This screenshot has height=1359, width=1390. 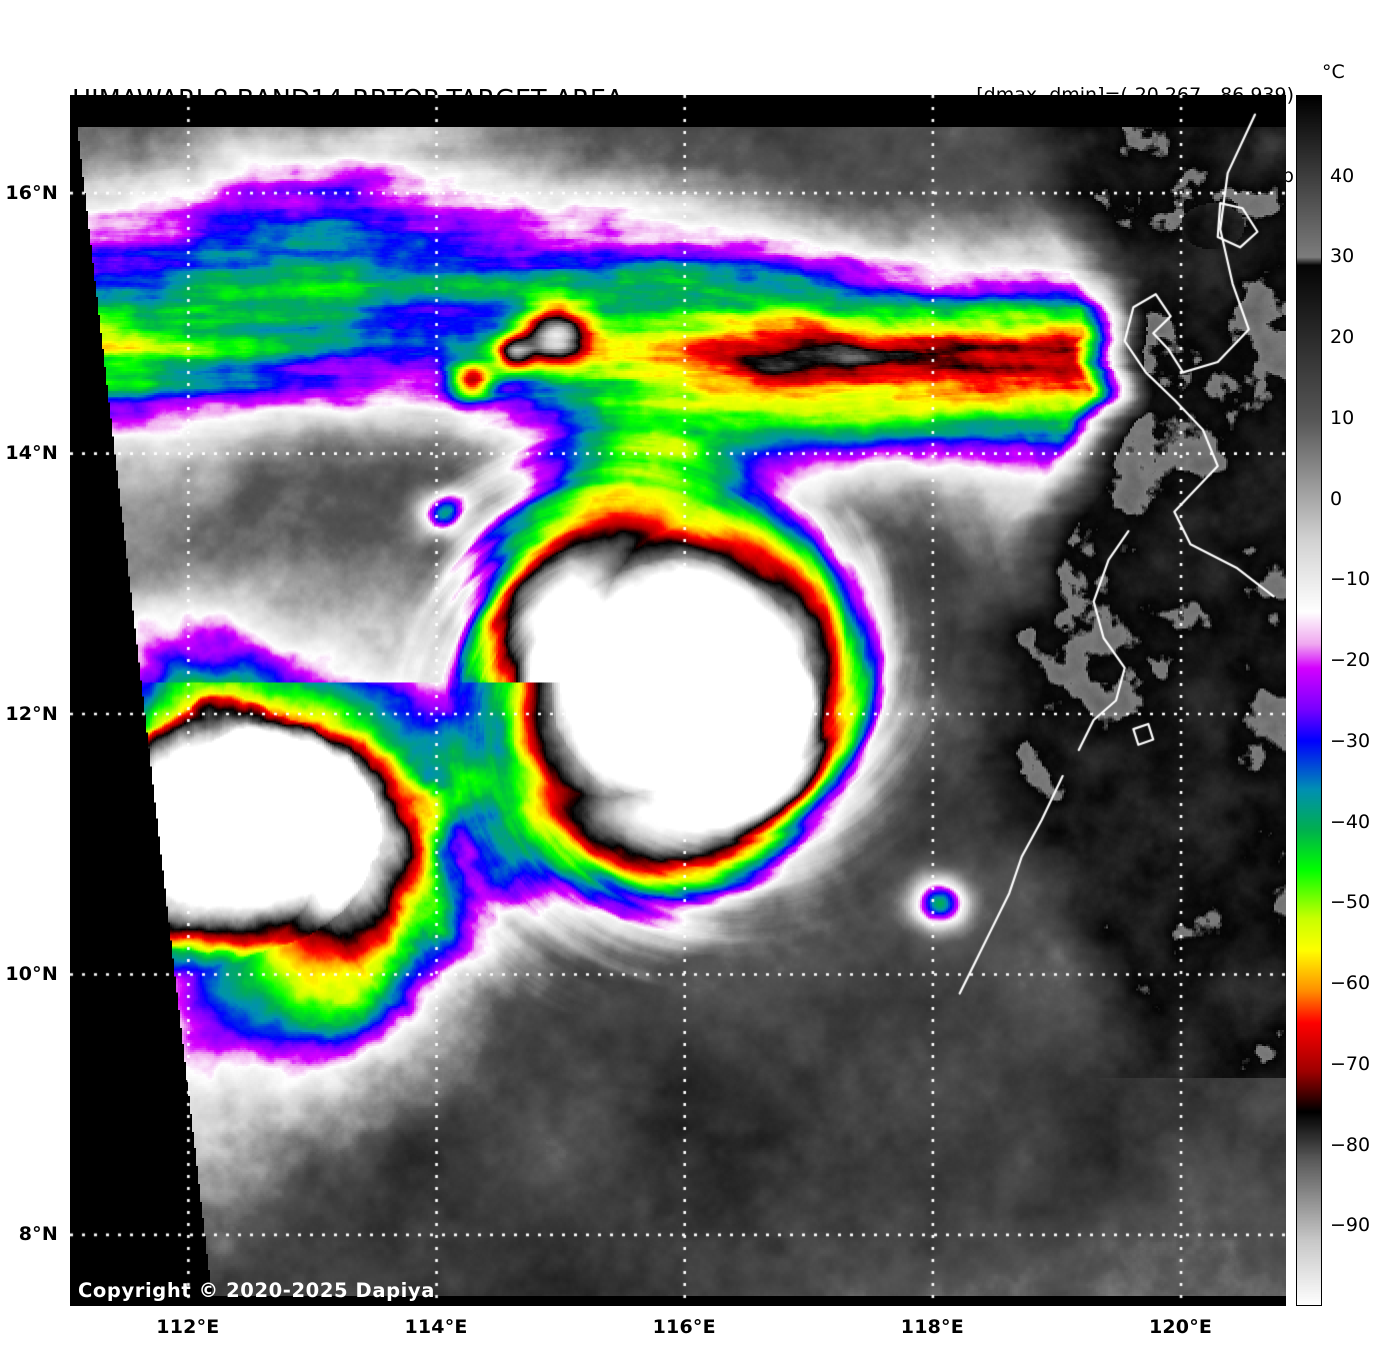 What do you see at coordinates (31, 453) in the screenshot?
I see `y-axis-tick-14N: 14°N` at bounding box center [31, 453].